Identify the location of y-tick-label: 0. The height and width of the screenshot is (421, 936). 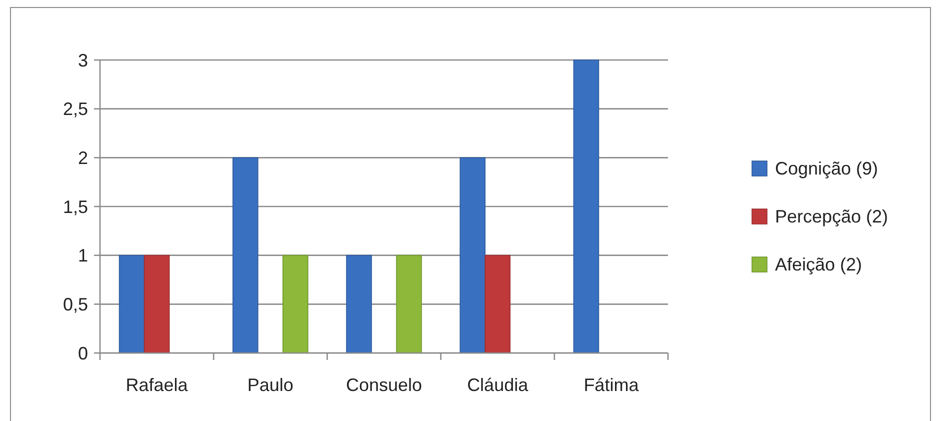
(83, 353).